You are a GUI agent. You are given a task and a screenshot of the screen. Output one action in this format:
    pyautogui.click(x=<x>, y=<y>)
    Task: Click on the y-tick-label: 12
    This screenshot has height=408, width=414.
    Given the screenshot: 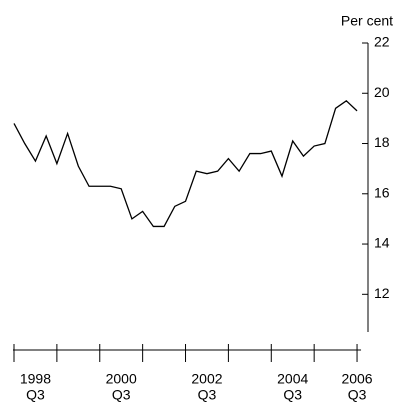 What is the action you would take?
    pyautogui.click(x=382, y=293)
    